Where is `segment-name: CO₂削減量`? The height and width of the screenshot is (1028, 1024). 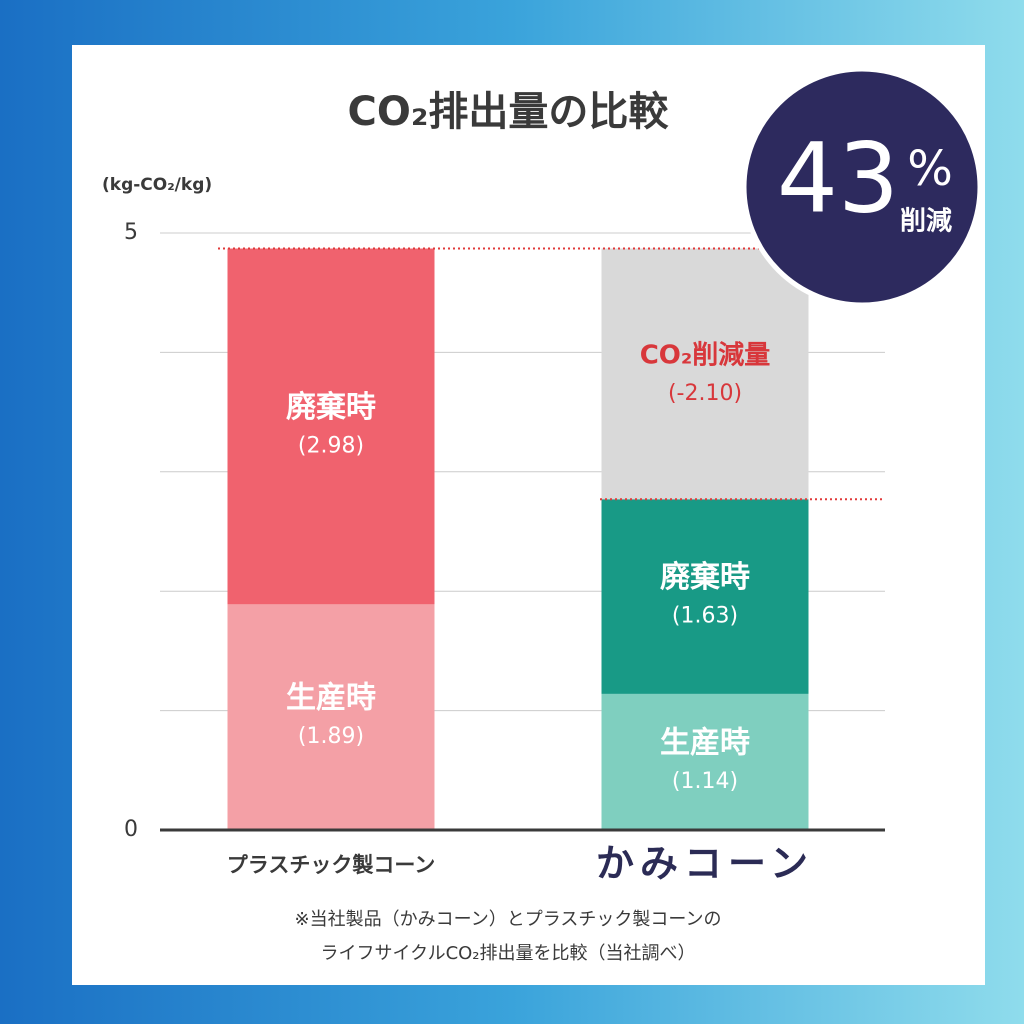
segment-name: CO₂削減量 is located at coordinates (705, 355).